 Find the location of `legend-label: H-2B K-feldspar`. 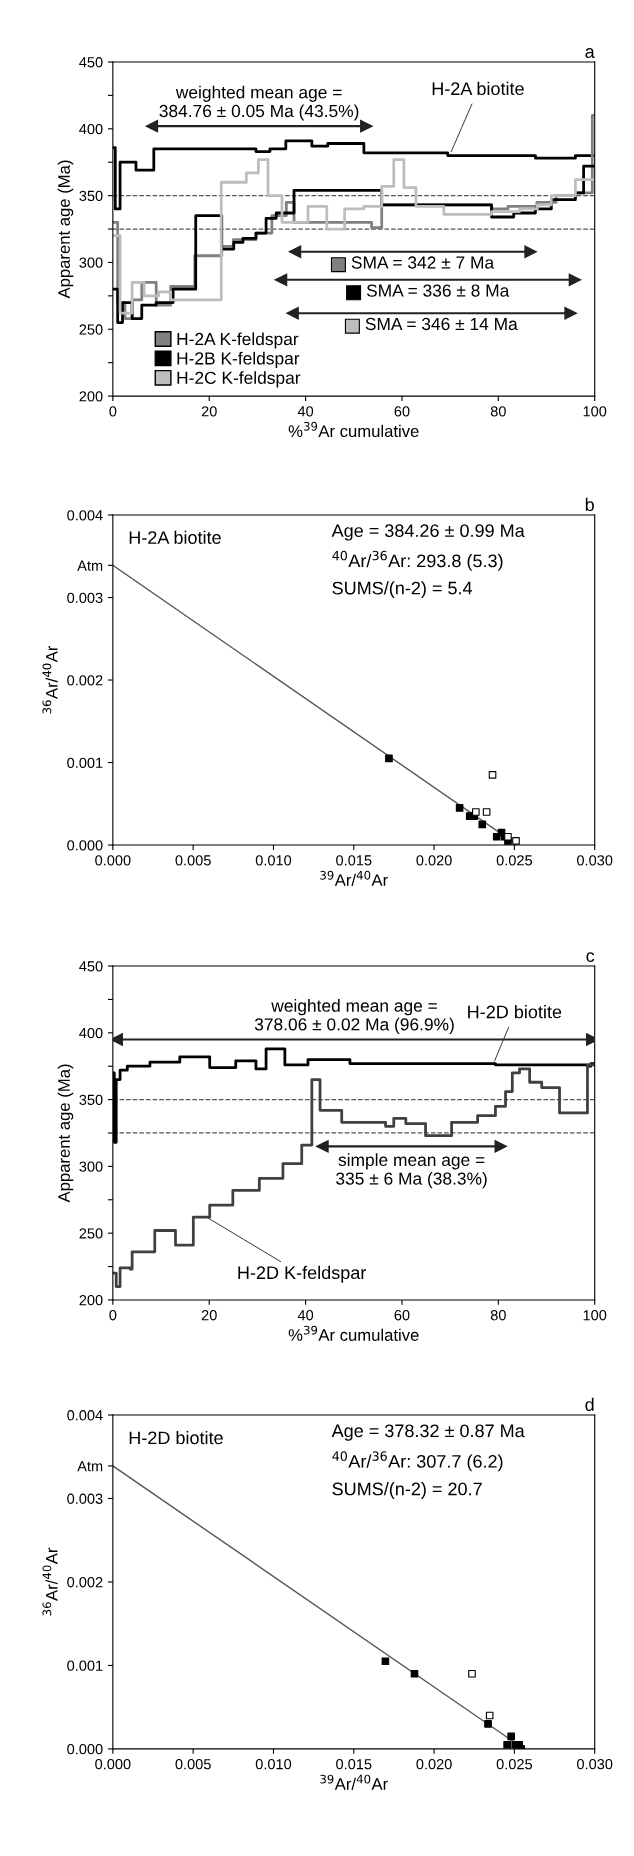

legend-label: H-2B K-feldspar is located at coordinates (238, 359).